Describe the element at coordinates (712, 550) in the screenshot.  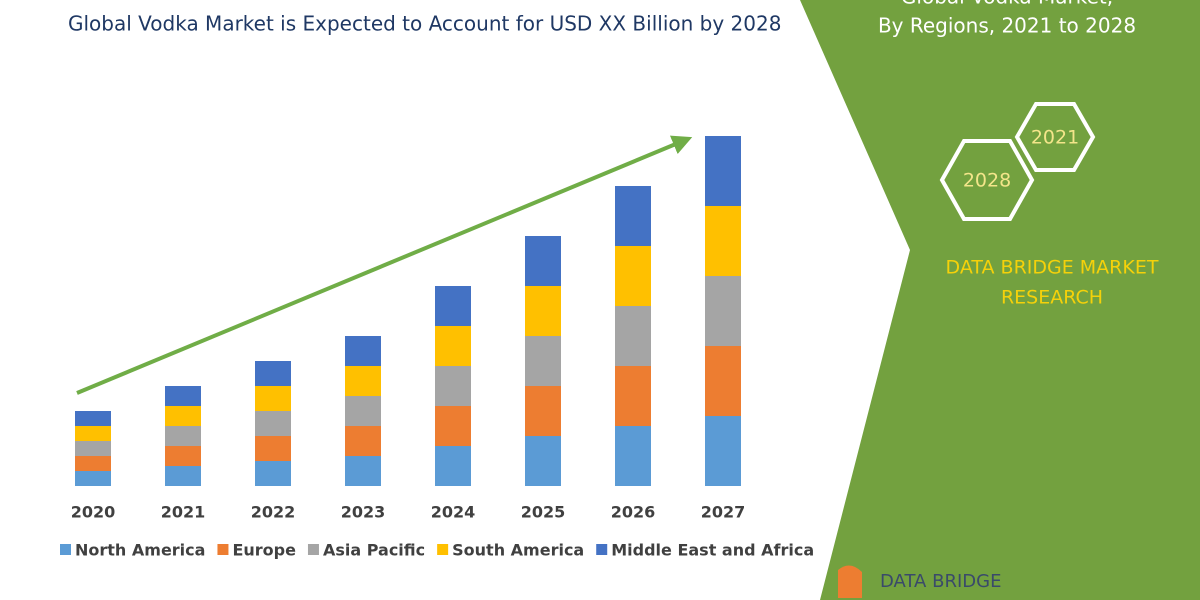
I see `legend-label: Middle East and Africa` at that location.